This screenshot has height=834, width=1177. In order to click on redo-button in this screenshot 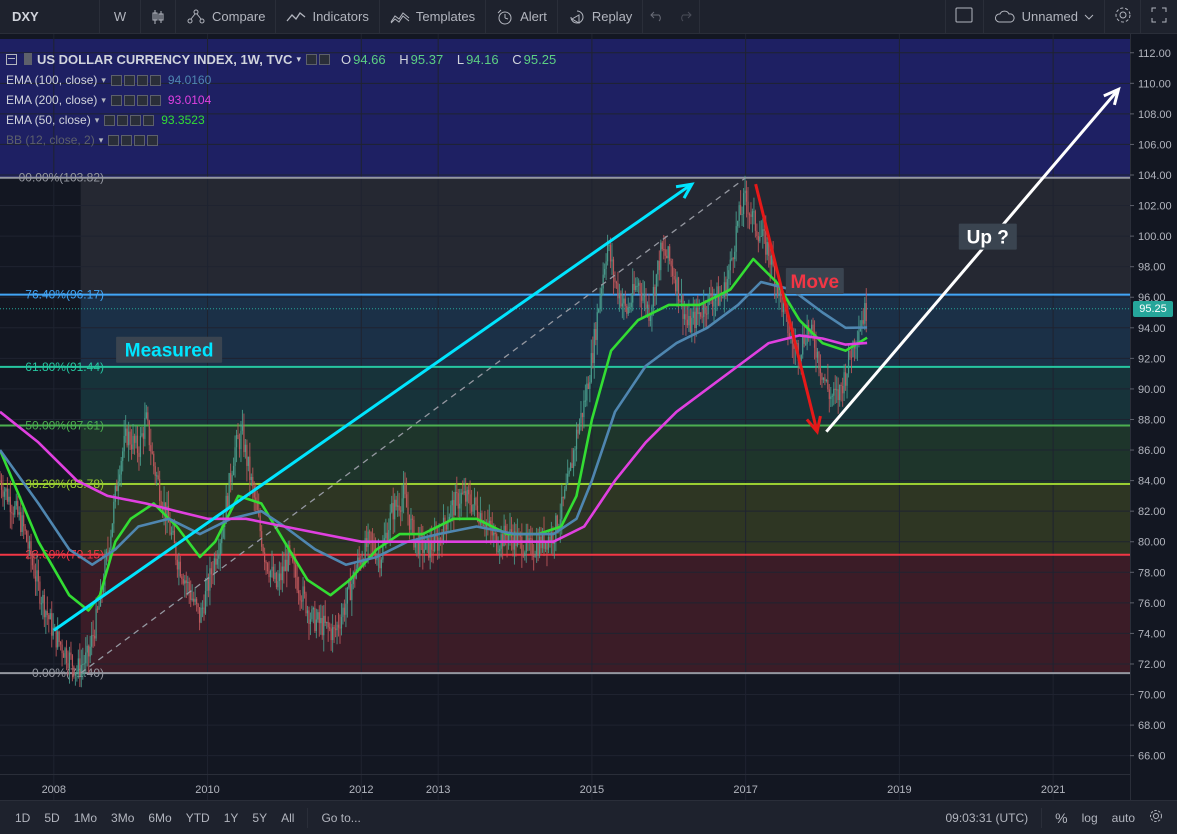, I will do `click(686, 17)`.